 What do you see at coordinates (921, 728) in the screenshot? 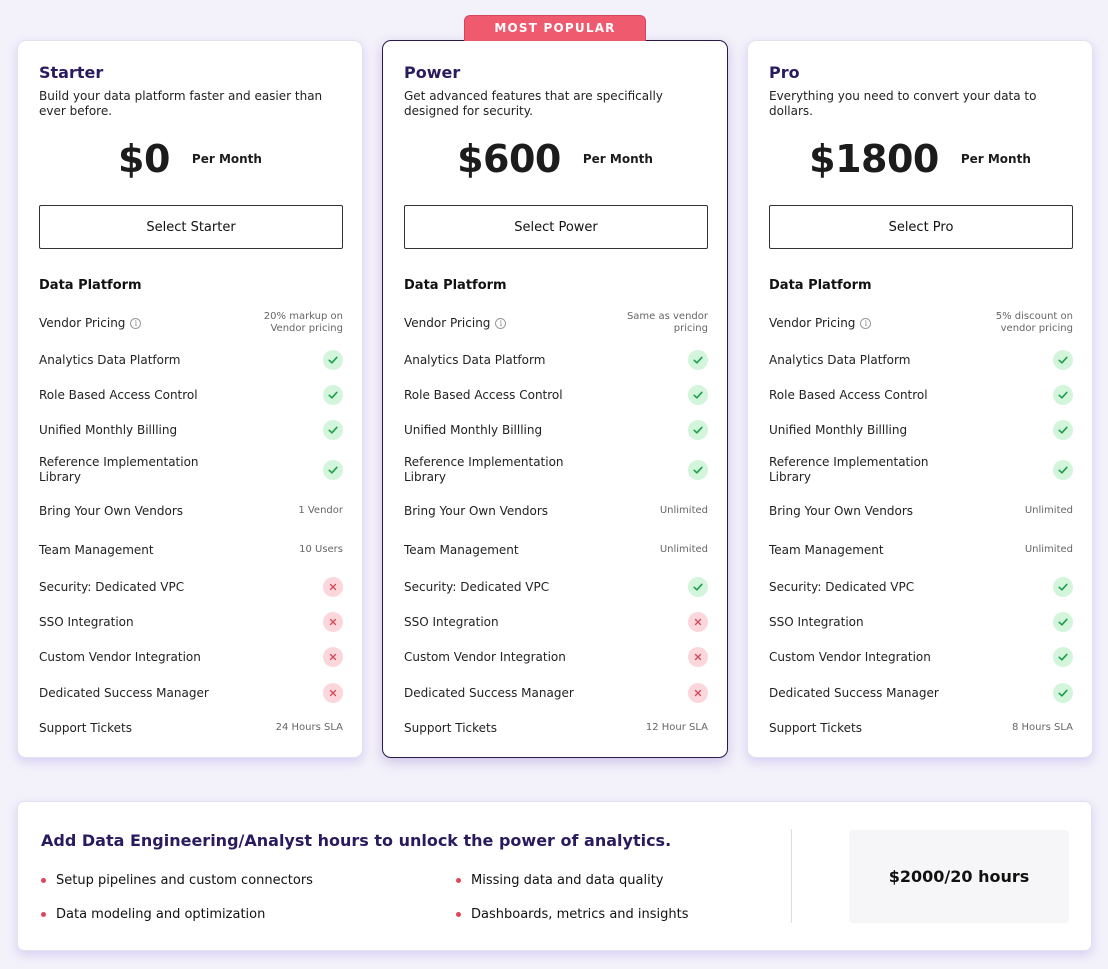
I see `feature-row: Support Tickets 8 Hours SLA` at bounding box center [921, 728].